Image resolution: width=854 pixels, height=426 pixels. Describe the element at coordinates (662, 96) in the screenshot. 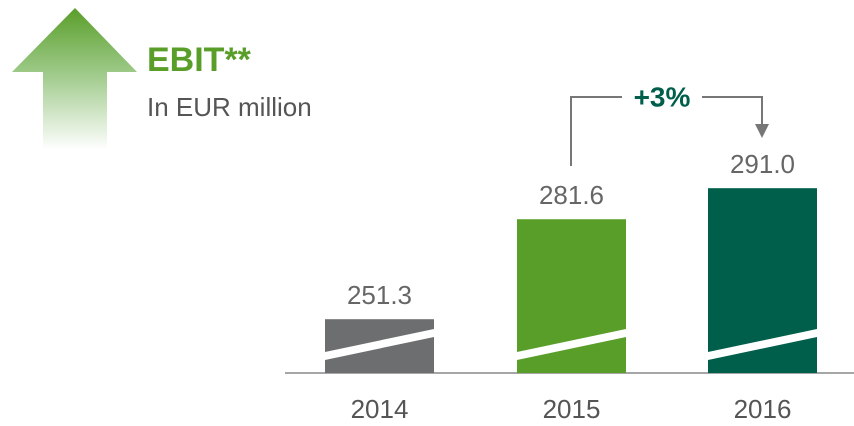

I see `annotation: +3%` at that location.